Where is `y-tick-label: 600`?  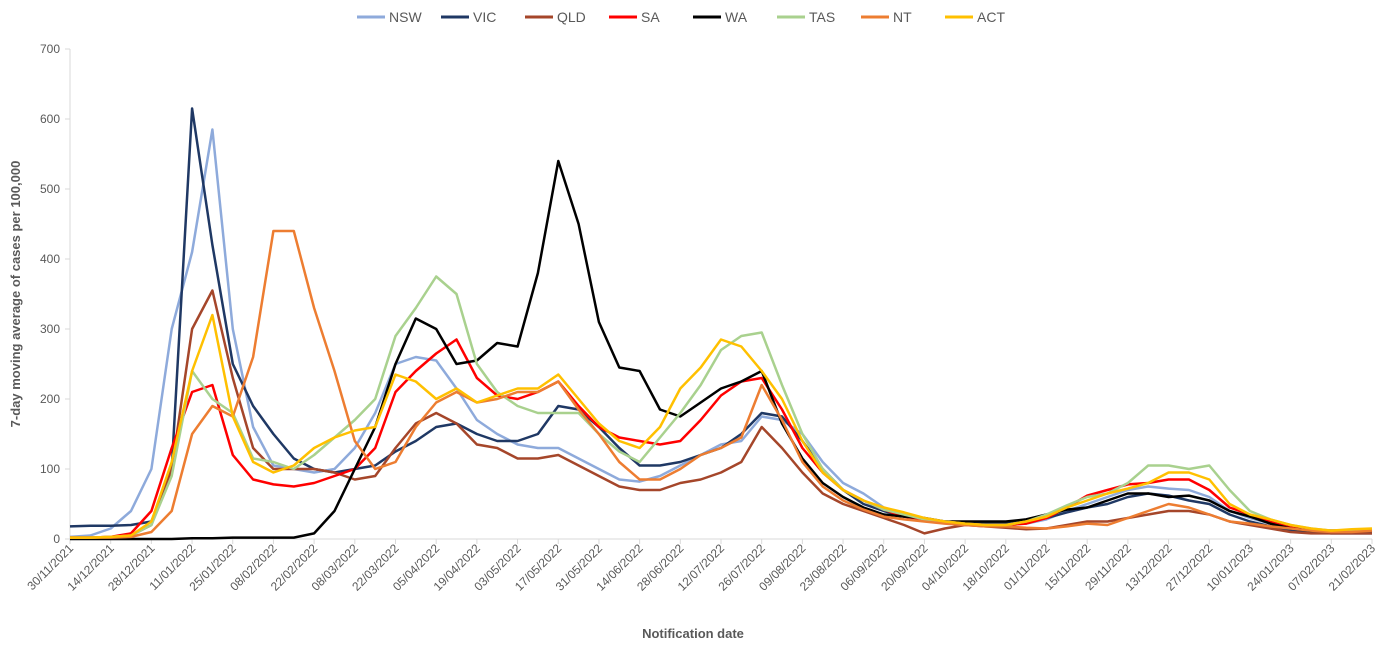 y-tick-label: 600 is located at coordinates (50, 119).